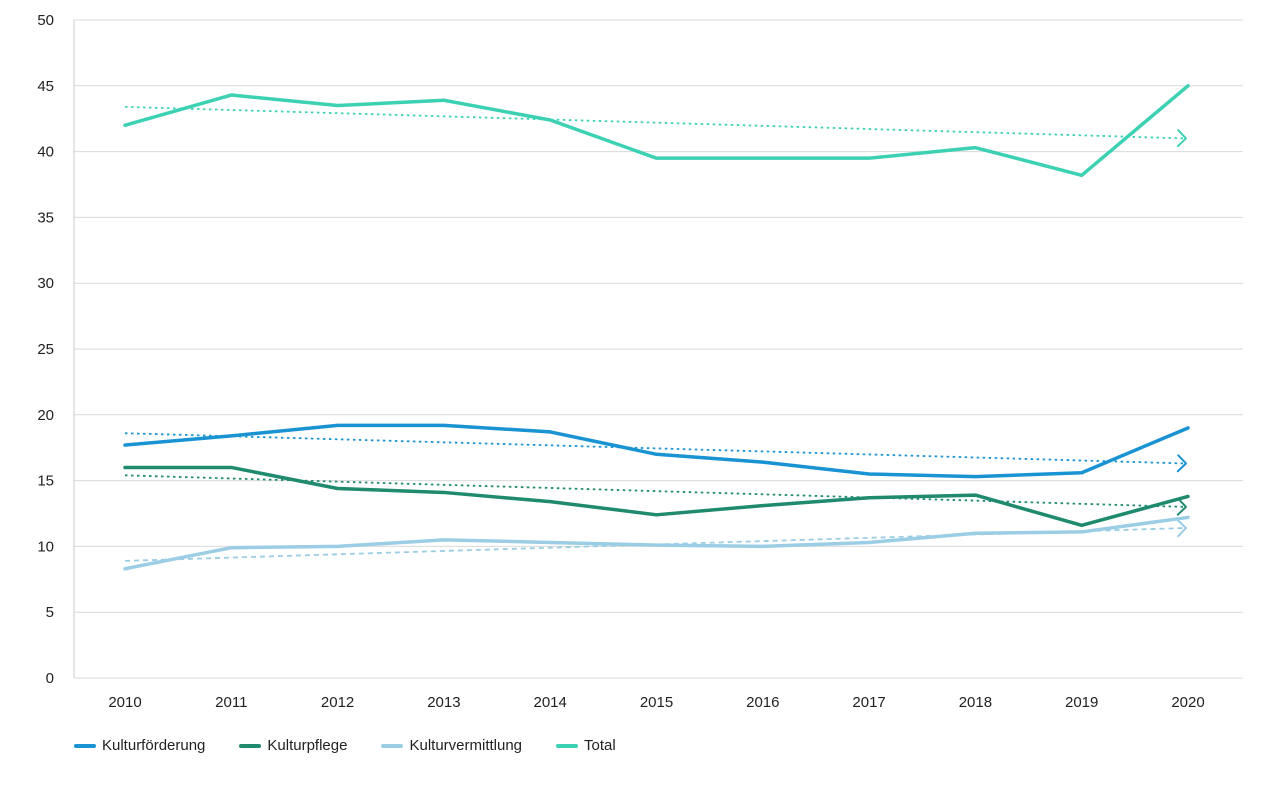 Image resolution: width=1280 pixels, height=793 pixels. Describe the element at coordinates (45, 217) in the screenshot. I see `y-tick-label: 35` at that location.